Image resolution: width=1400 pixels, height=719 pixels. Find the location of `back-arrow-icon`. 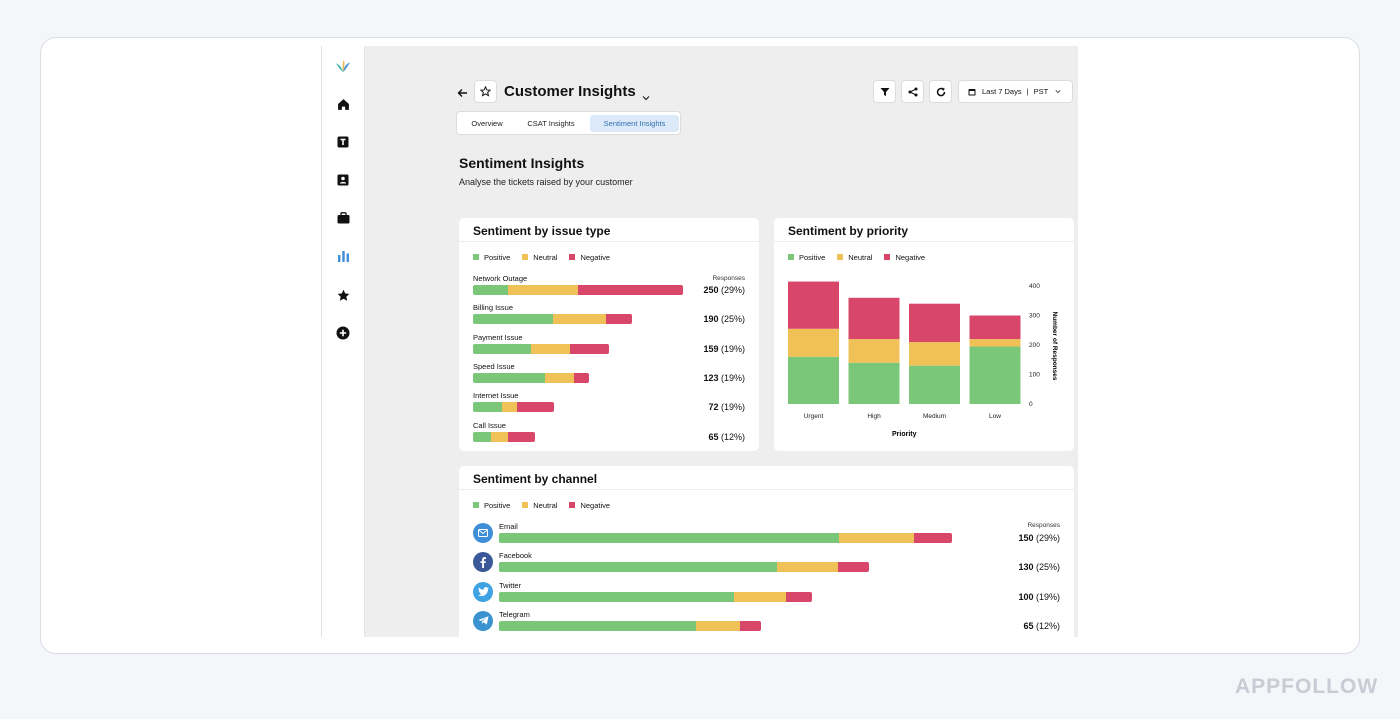

back-arrow-icon is located at coordinates (462, 94).